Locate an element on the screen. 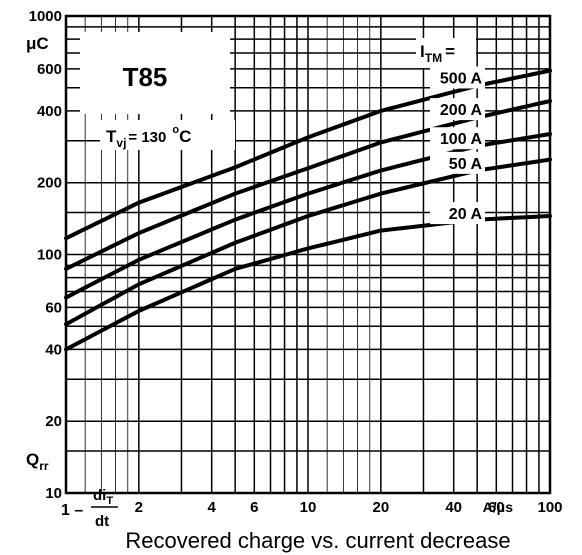  y-tick-label: 40 is located at coordinates (53, 349).